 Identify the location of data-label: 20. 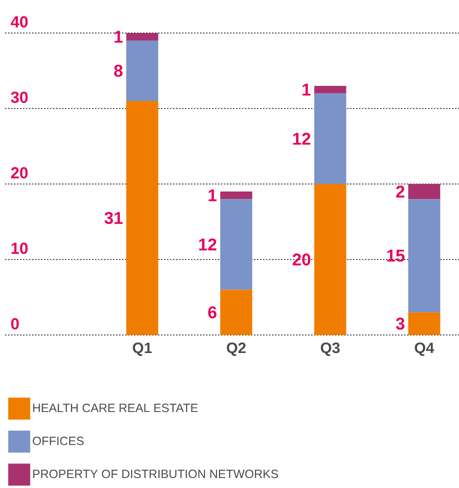
(301, 259).